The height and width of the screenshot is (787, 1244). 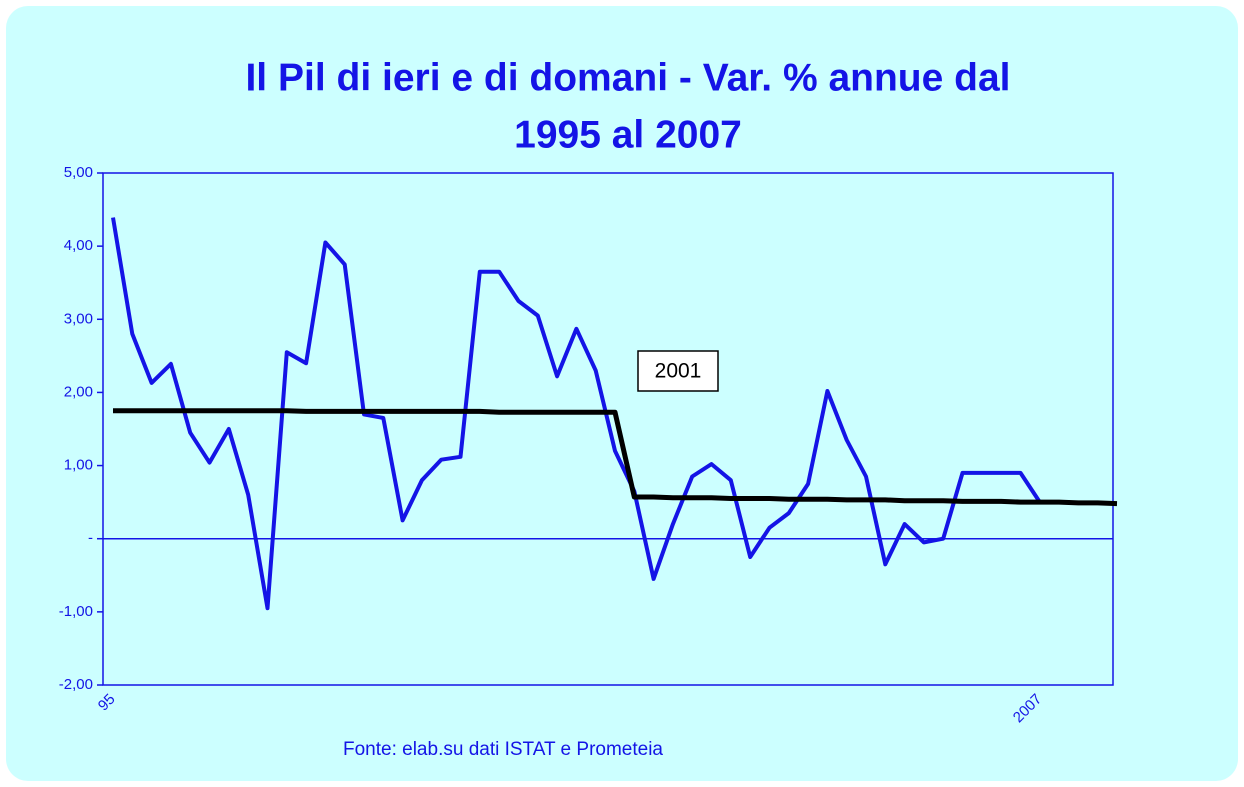 What do you see at coordinates (90, 538) in the screenshot?
I see `y-tick-label: -` at bounding box center [90, 538].